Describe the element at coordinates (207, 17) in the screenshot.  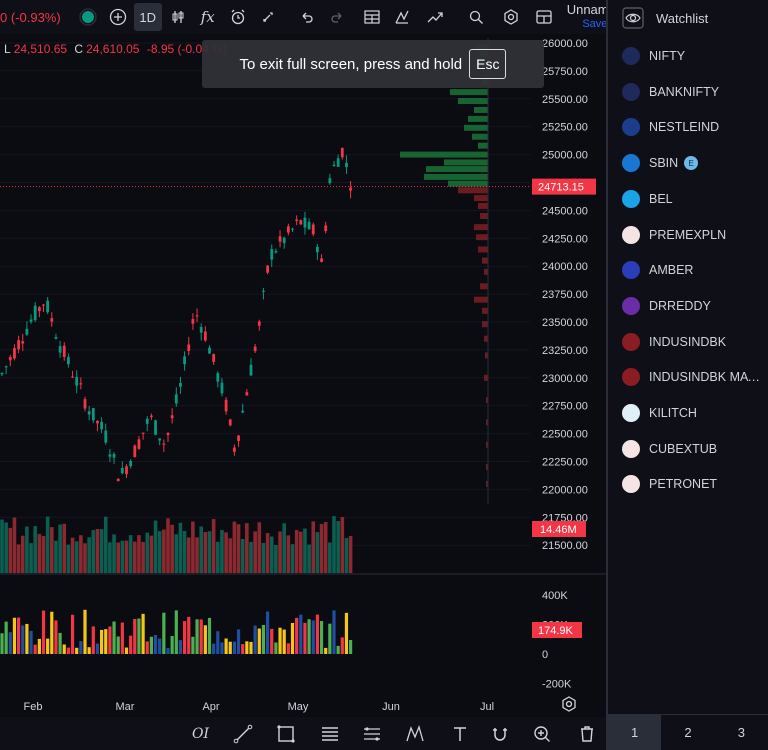
I see `indicators-fx-icon: fx` at that location.